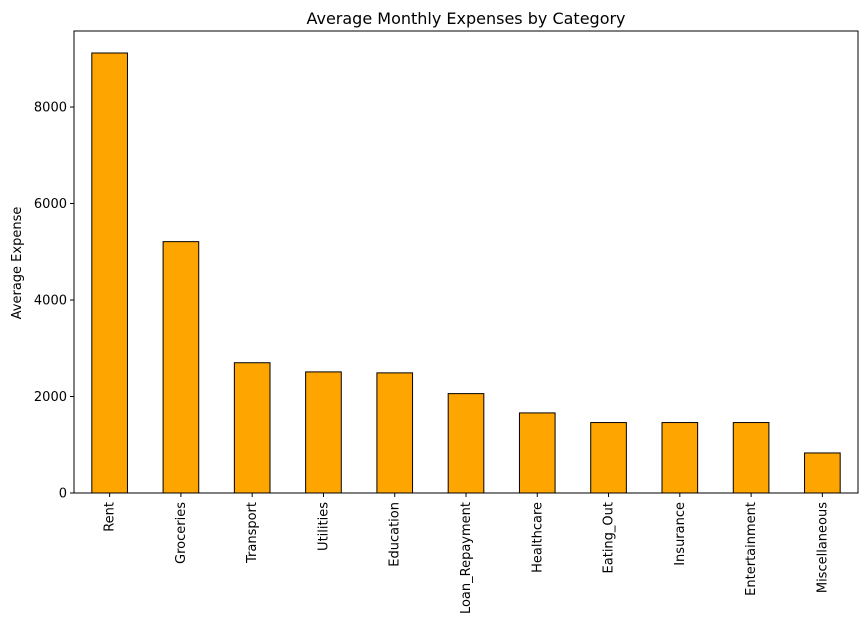 Image resolution: width=859 pixels, height=633 pixels. What do you see at coordinates (822, 473) in the screenshot?
I see `bar-miscellaneous` at bounding box center [822, 473].